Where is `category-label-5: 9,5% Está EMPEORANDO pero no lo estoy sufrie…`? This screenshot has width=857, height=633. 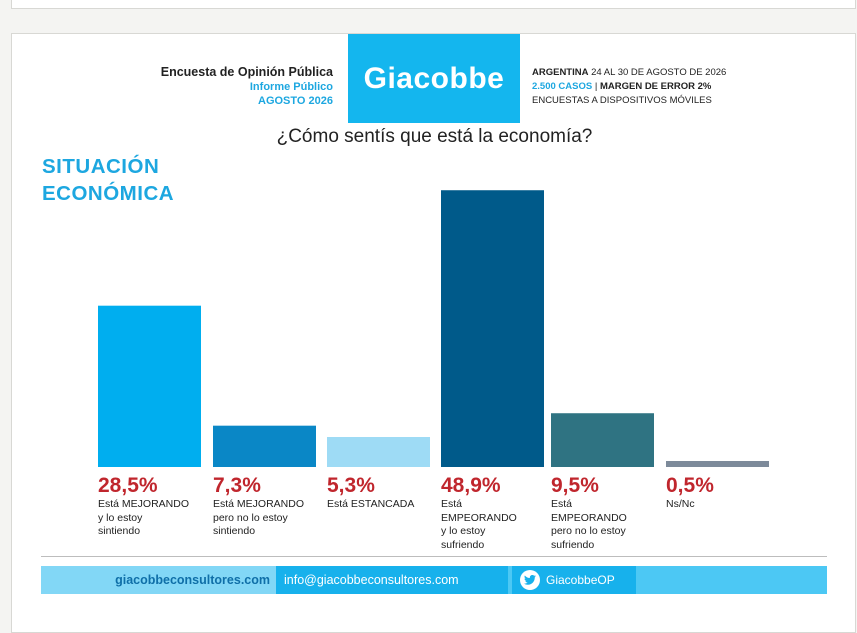
category-label-5: 9,5% Está EMPEORANDO pero no lo estoy sufrie… is located at coordinates (608, 513).